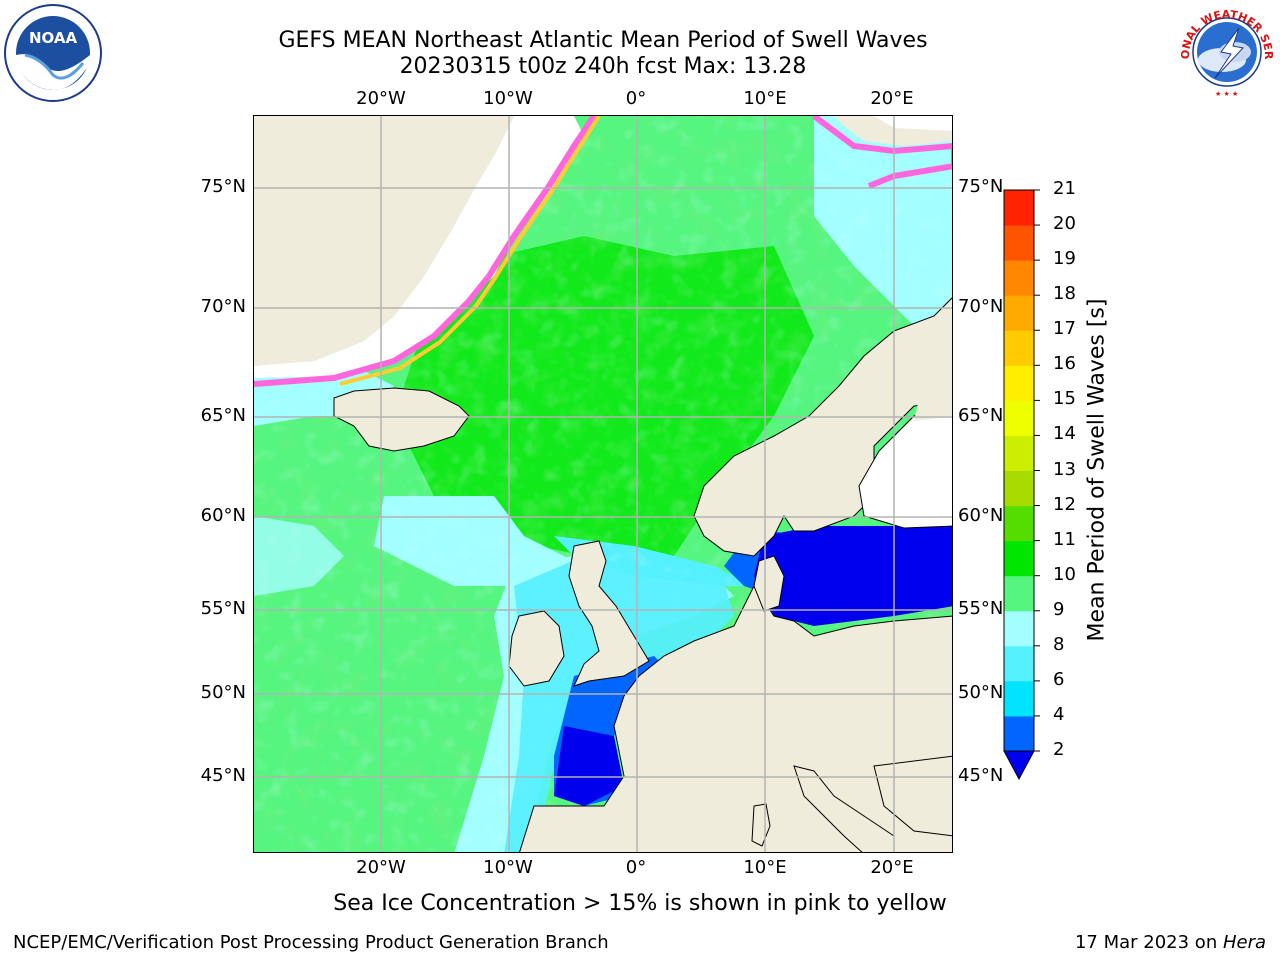 The image size is (1280, 960). What do you see at coordinates (1064, 469) in the screenshot?
I see `colorbar-tick-label: 13` at bounding box center [1064, 469].